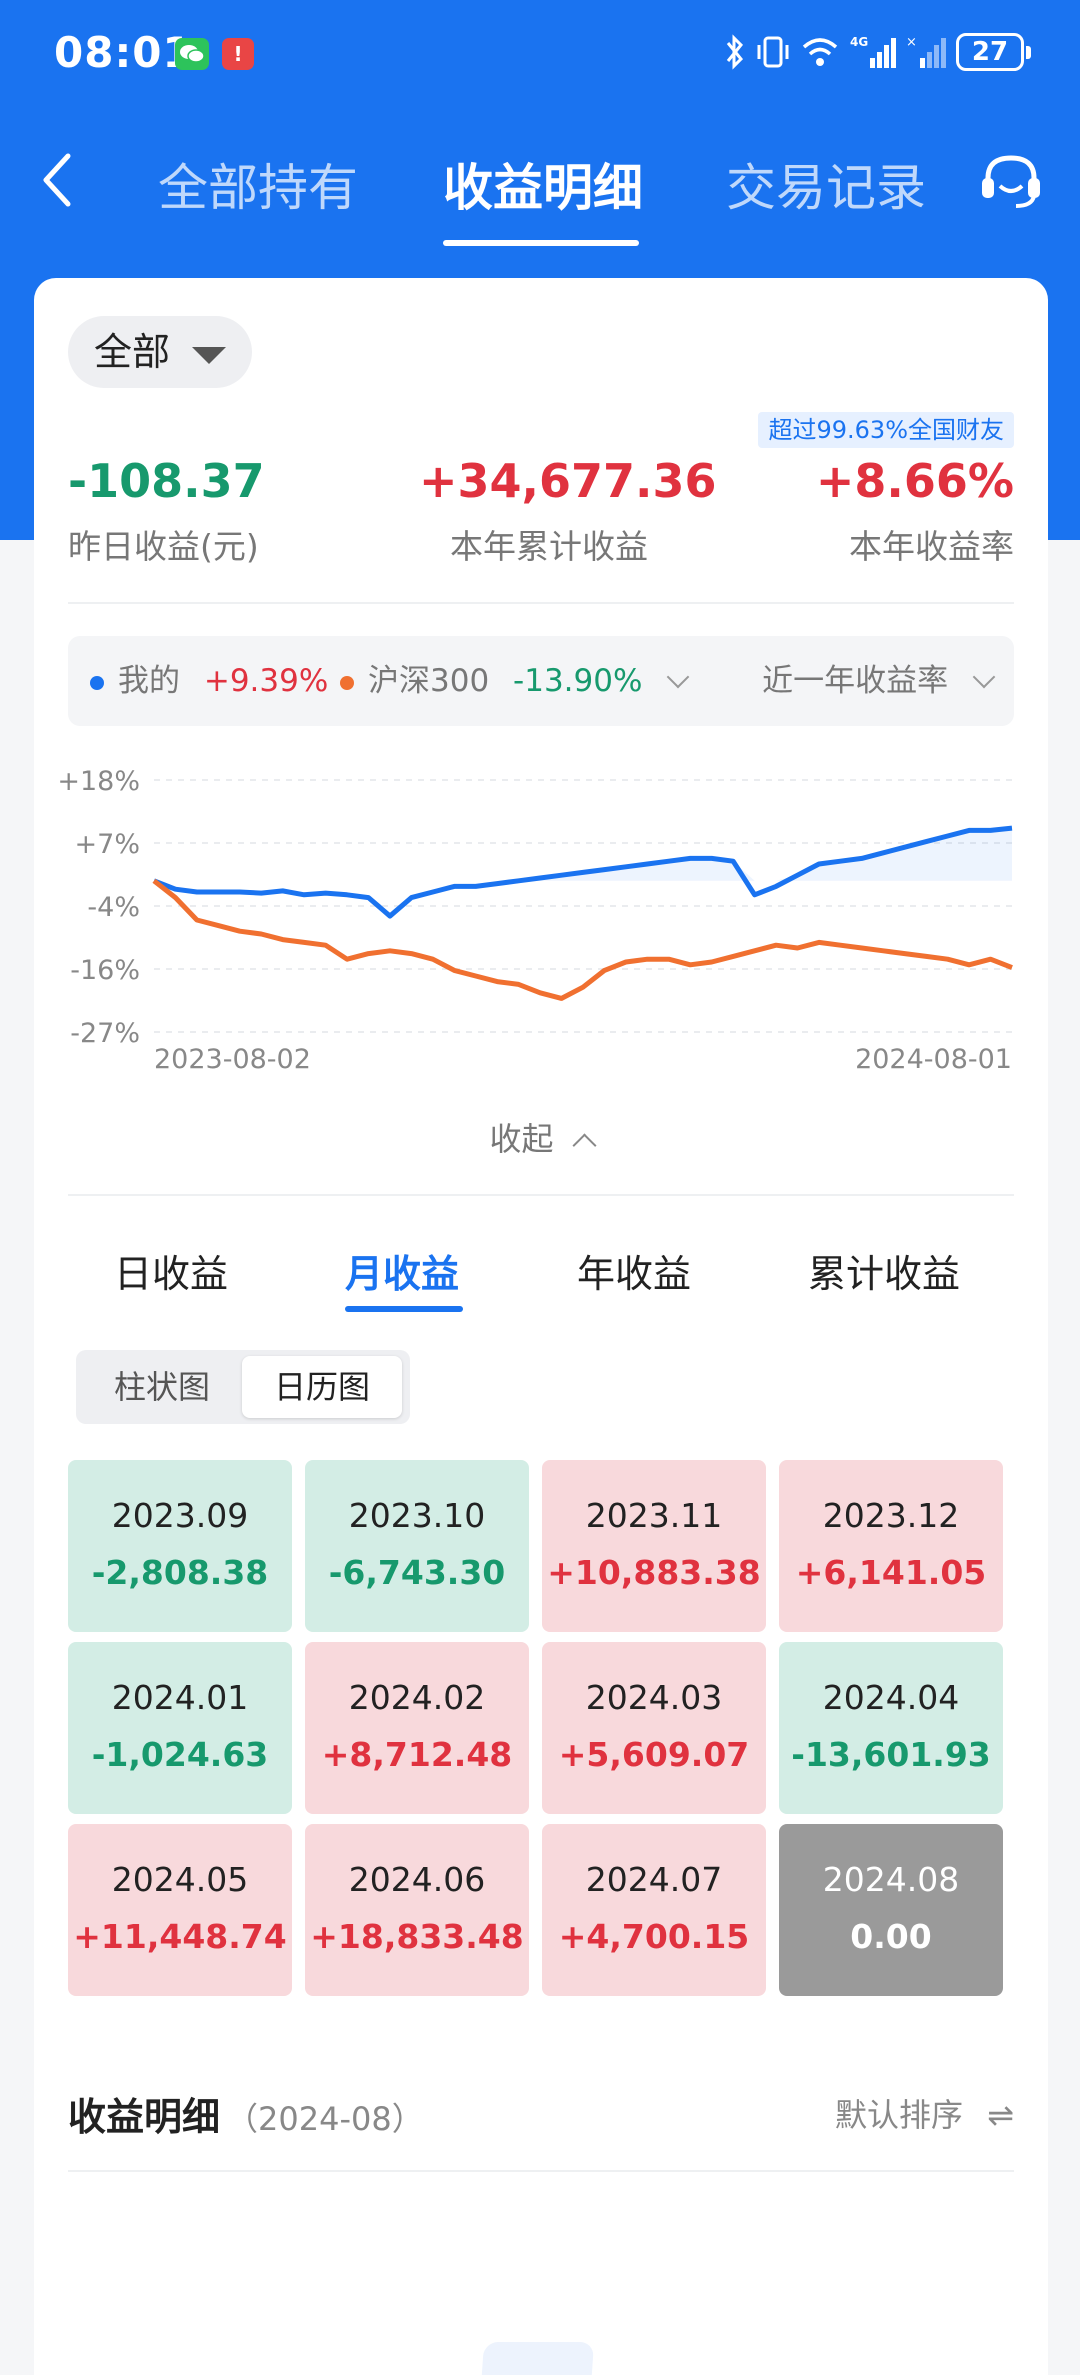  I want to click on wechat-icon, so click(192, 54).